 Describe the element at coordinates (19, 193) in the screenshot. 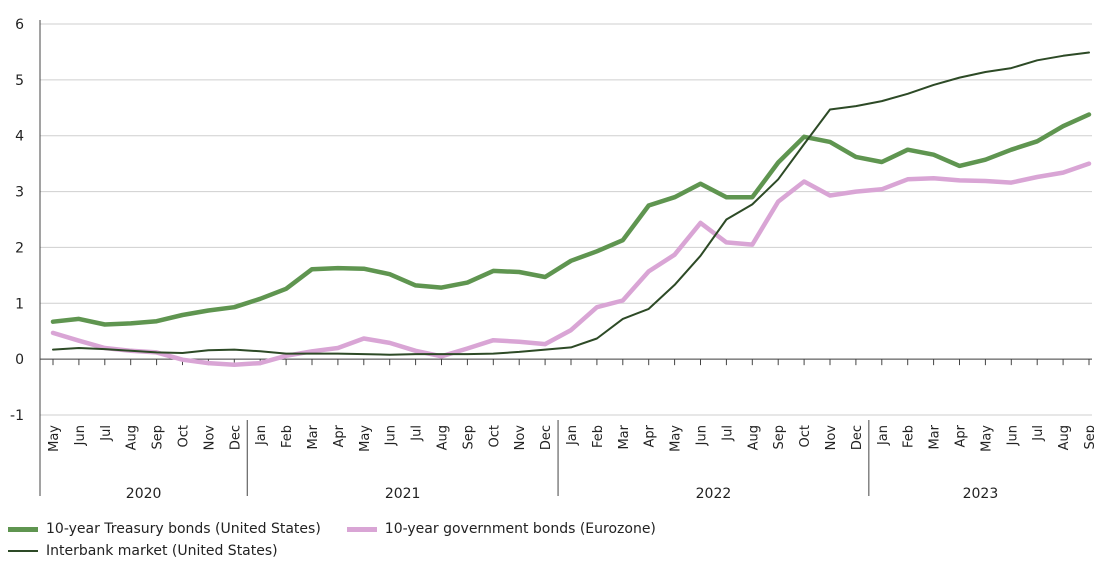

I see `y-tick-label: 3` at that location.